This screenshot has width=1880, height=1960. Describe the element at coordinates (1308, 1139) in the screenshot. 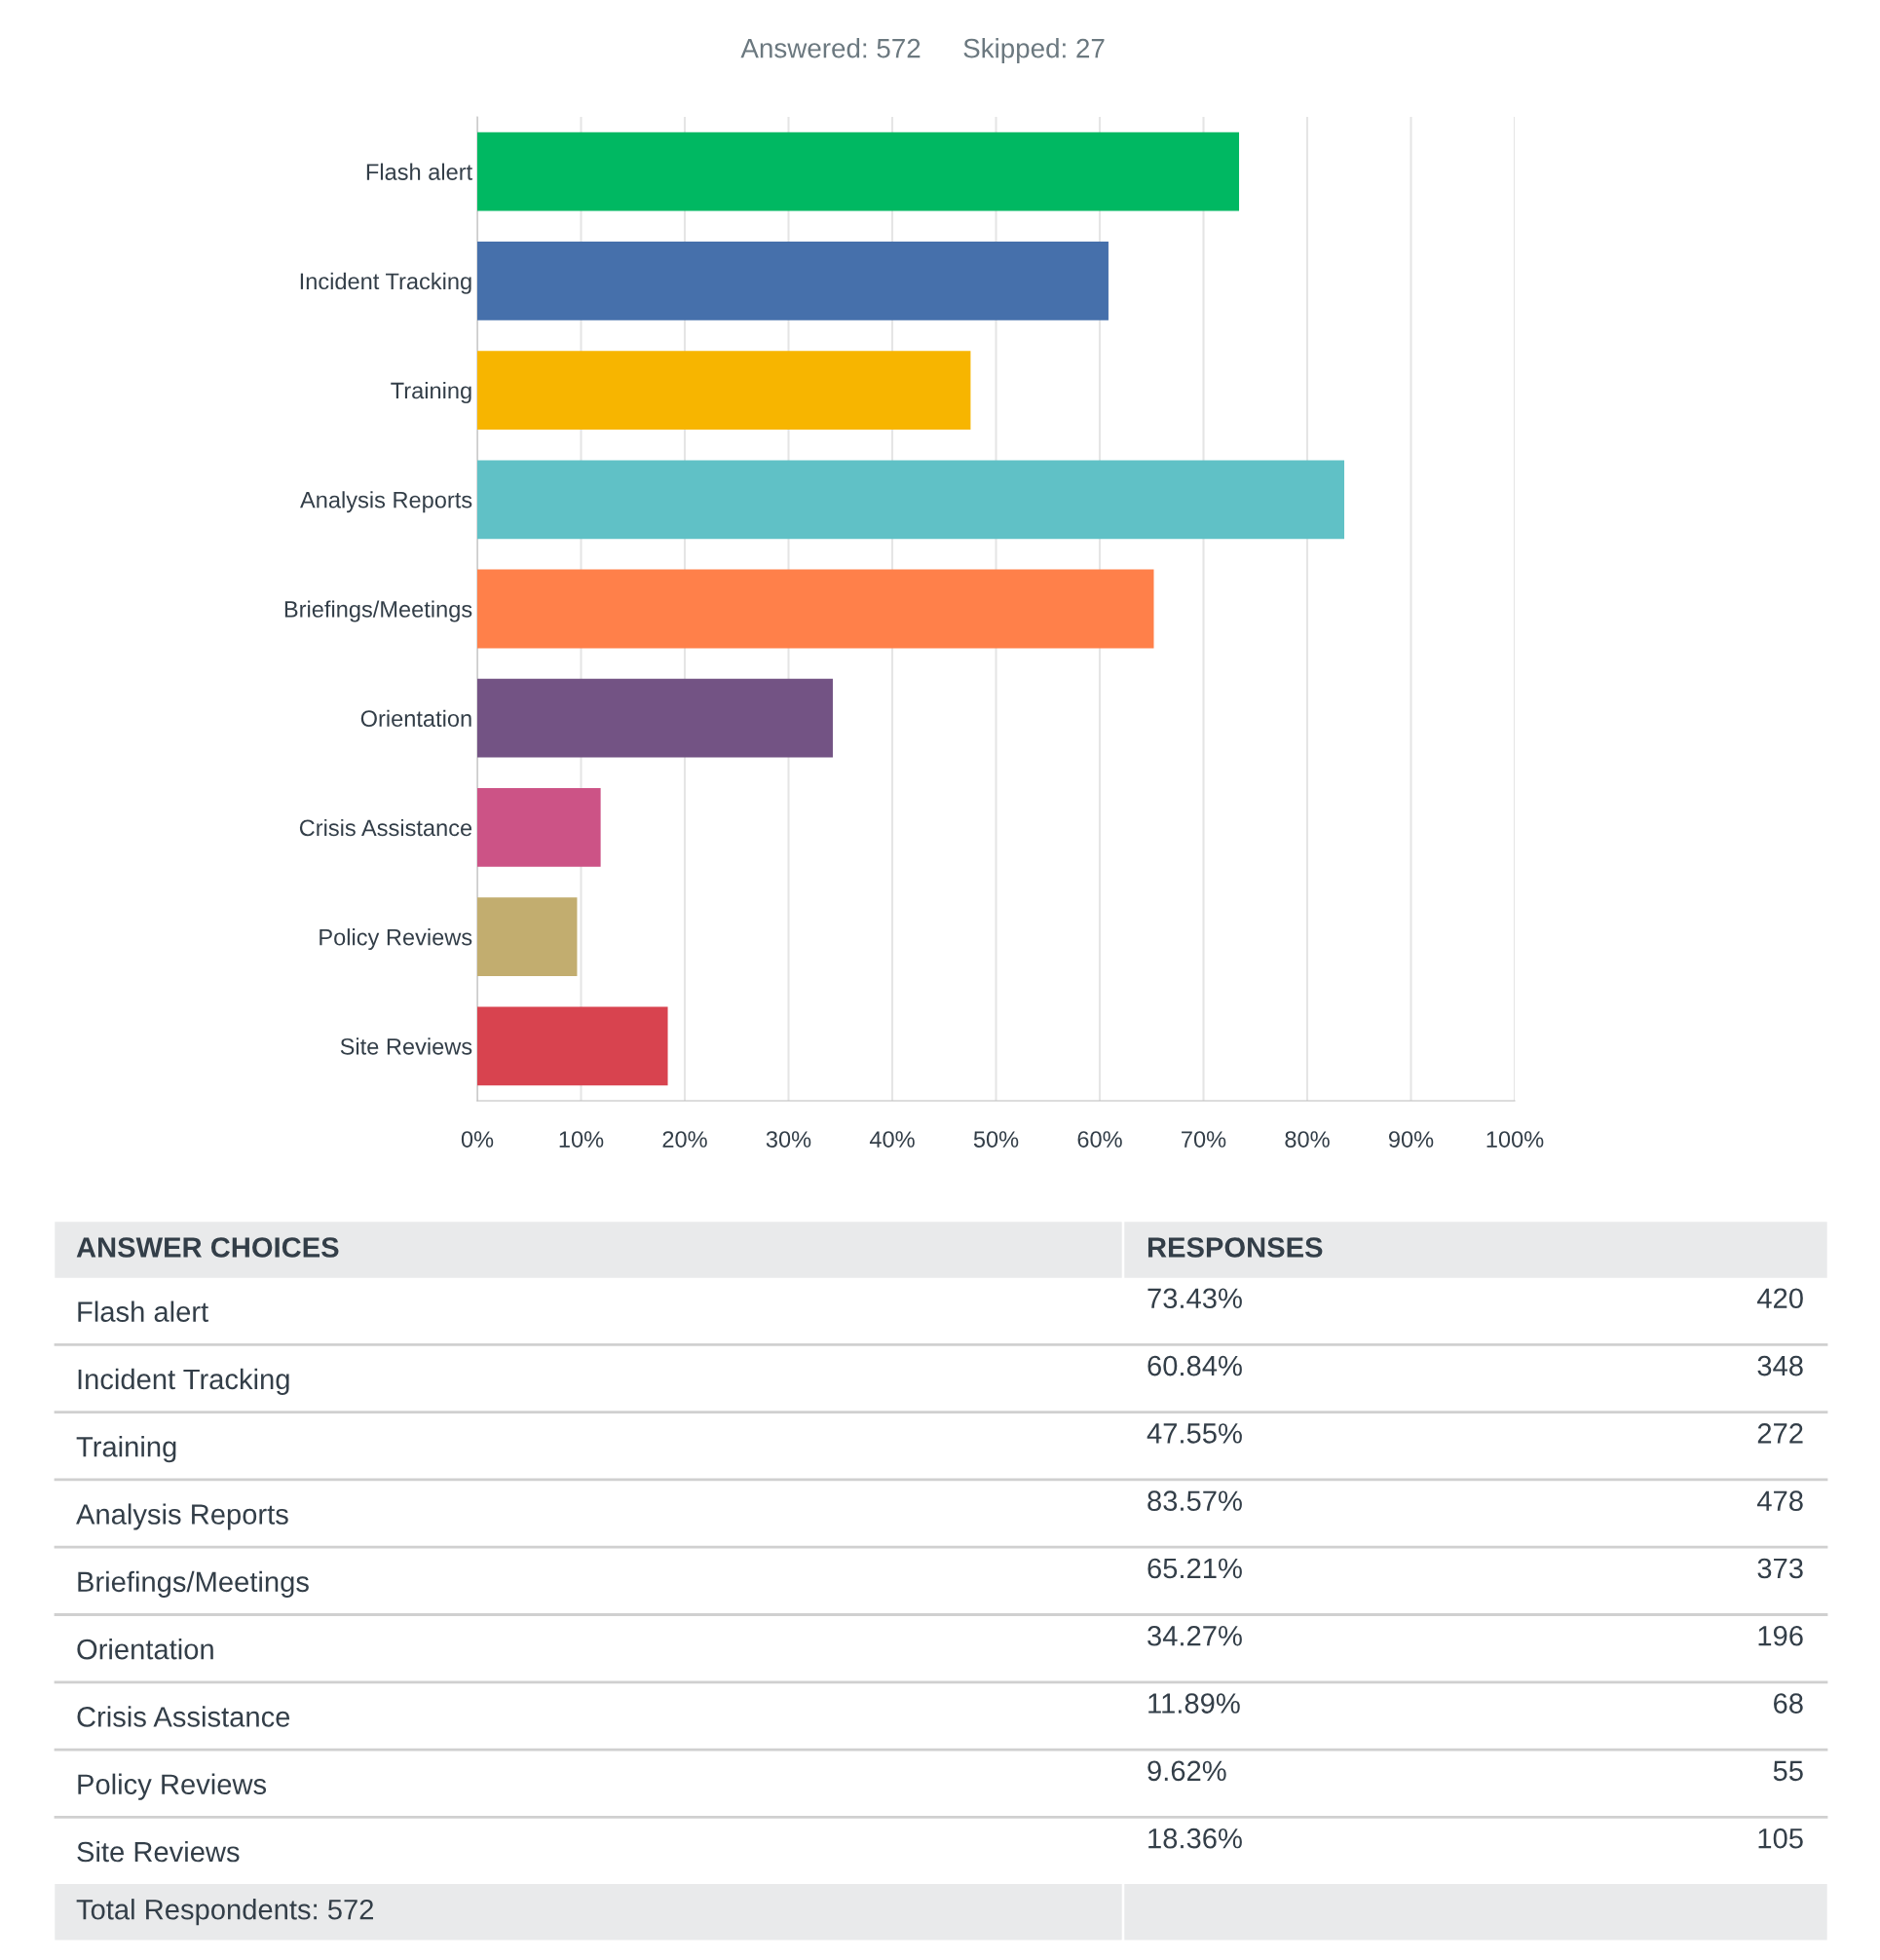

I see `x-tick-label: 80%` at that location.